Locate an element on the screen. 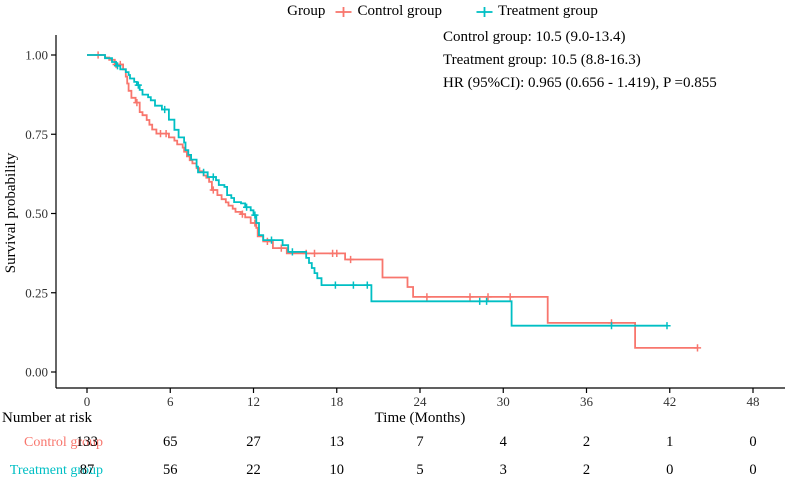 The height and width of the screenshot is (481, 789). risk-count: 7 is located at coordinates (419, 442).